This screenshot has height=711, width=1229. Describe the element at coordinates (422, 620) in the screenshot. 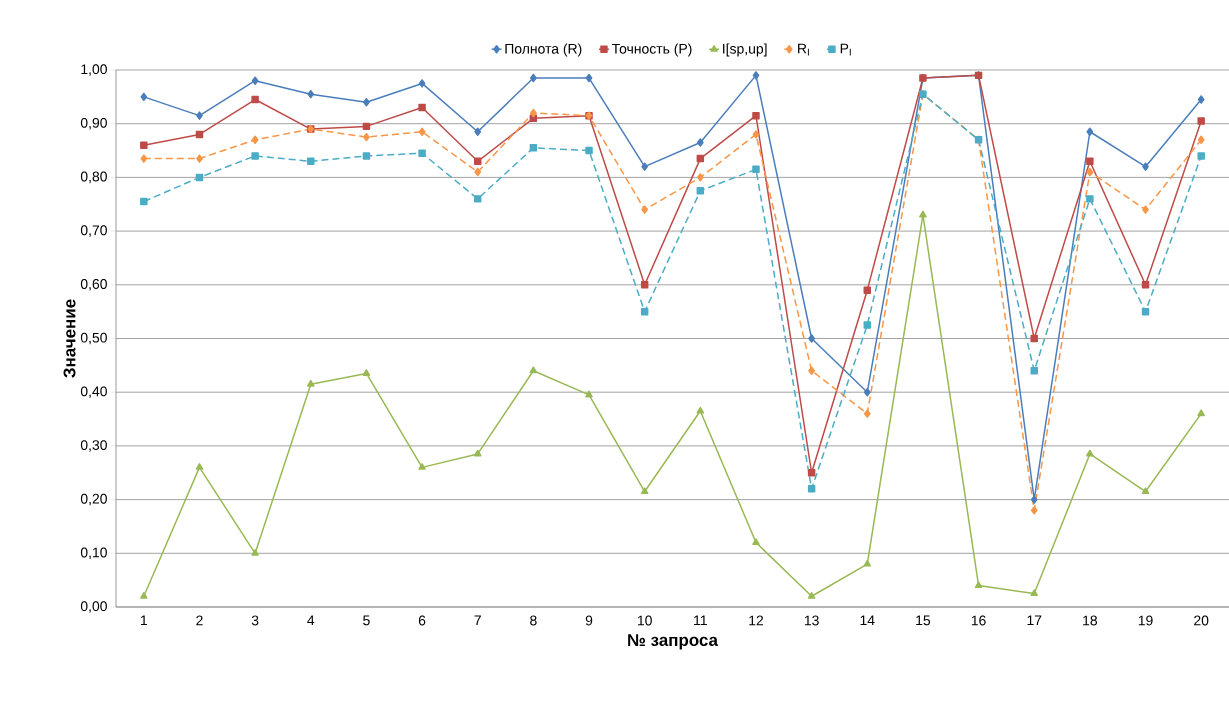

I see `x-tick-label: 6` at that location.